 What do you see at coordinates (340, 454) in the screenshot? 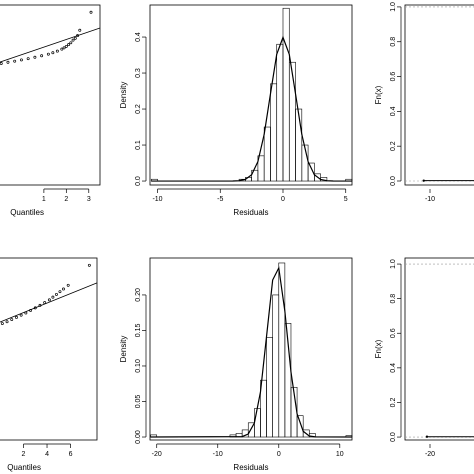
I see `x-tick-label: 10` at bounding box center [340, 454].